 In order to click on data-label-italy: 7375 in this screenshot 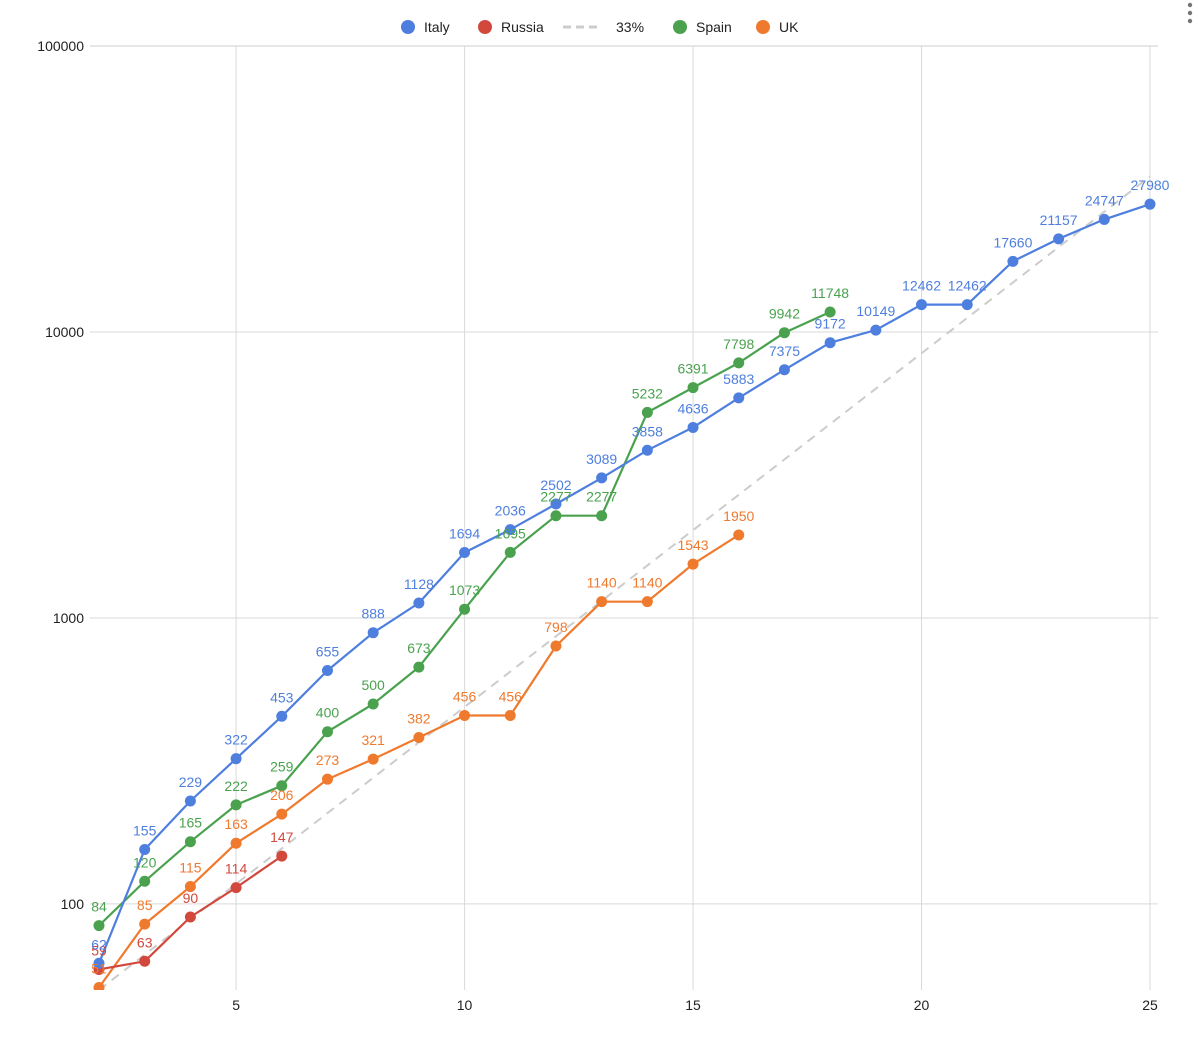, I will do `click(784, 351)`.